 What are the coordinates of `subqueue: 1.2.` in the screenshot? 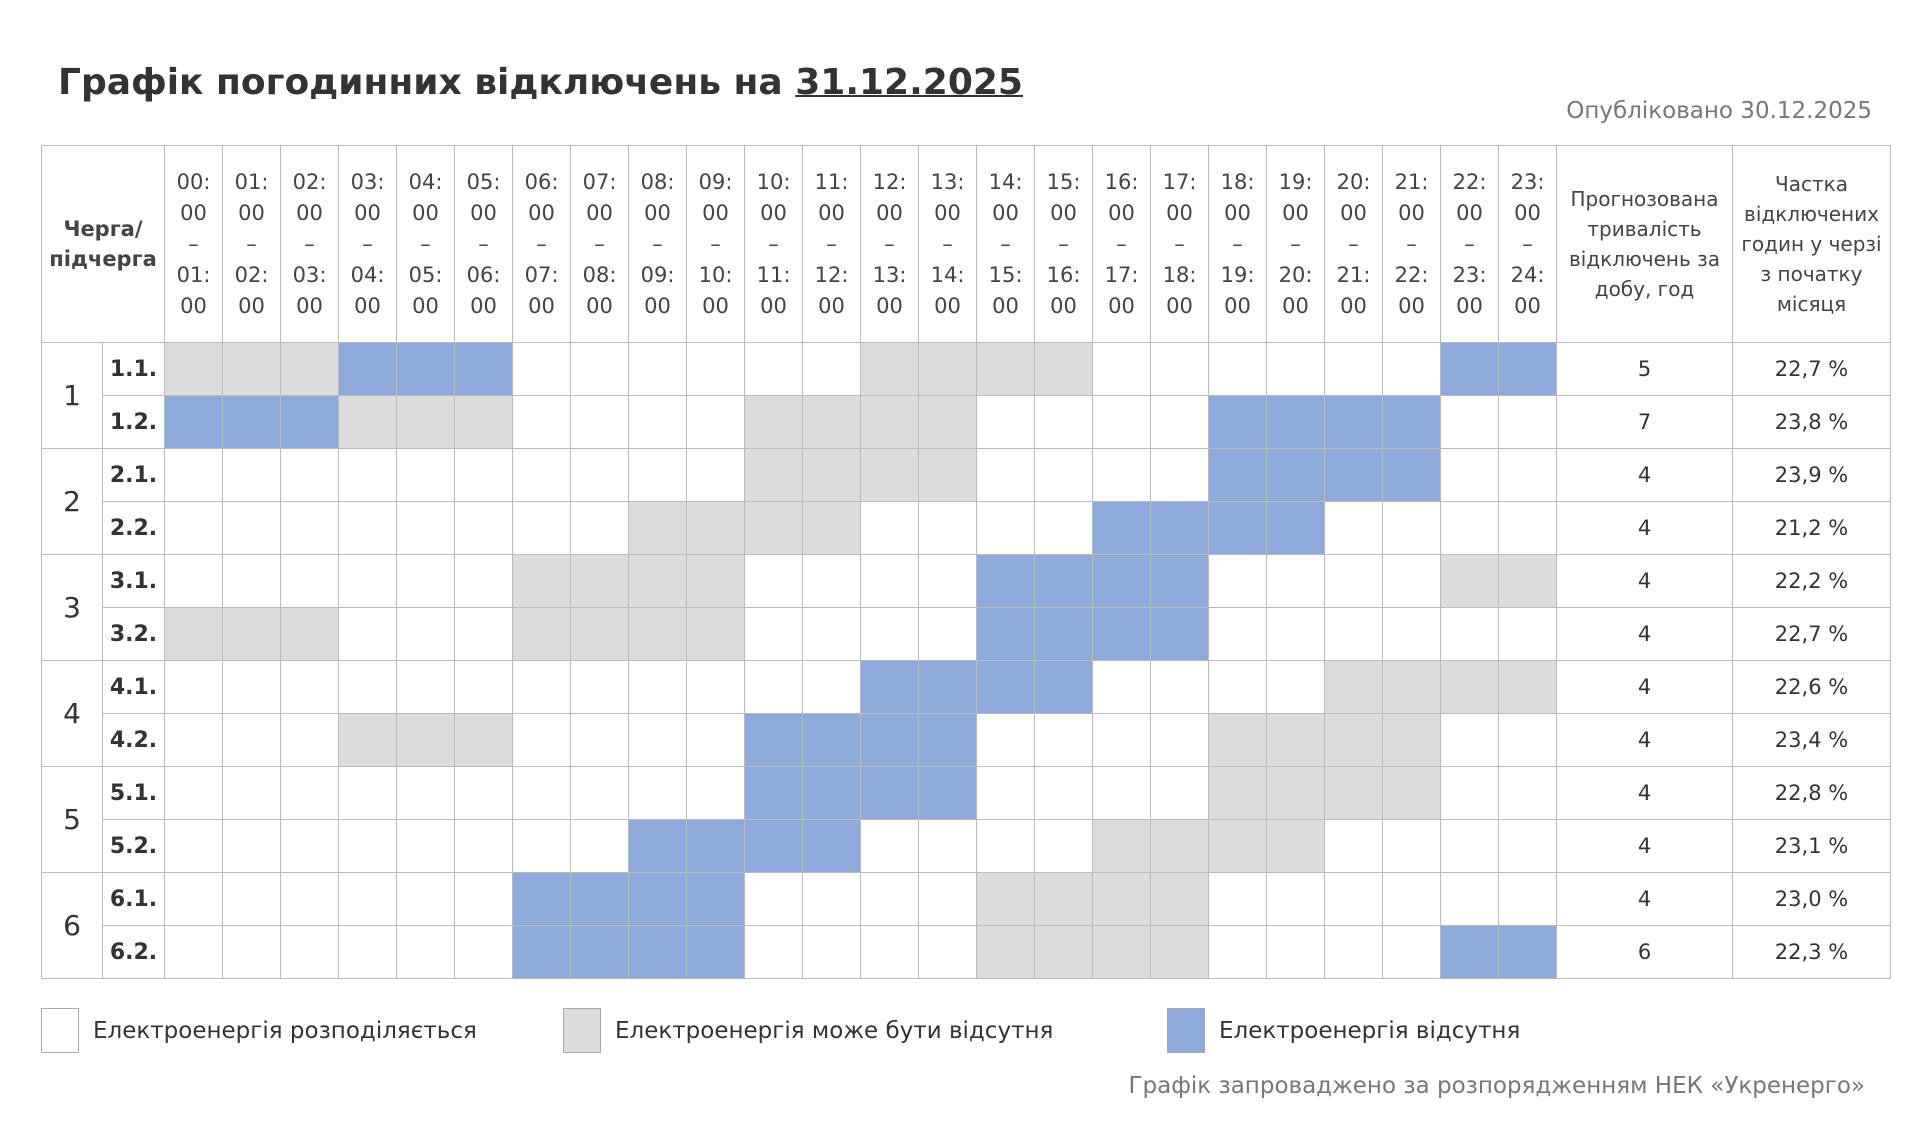 It's located at (133, 422).